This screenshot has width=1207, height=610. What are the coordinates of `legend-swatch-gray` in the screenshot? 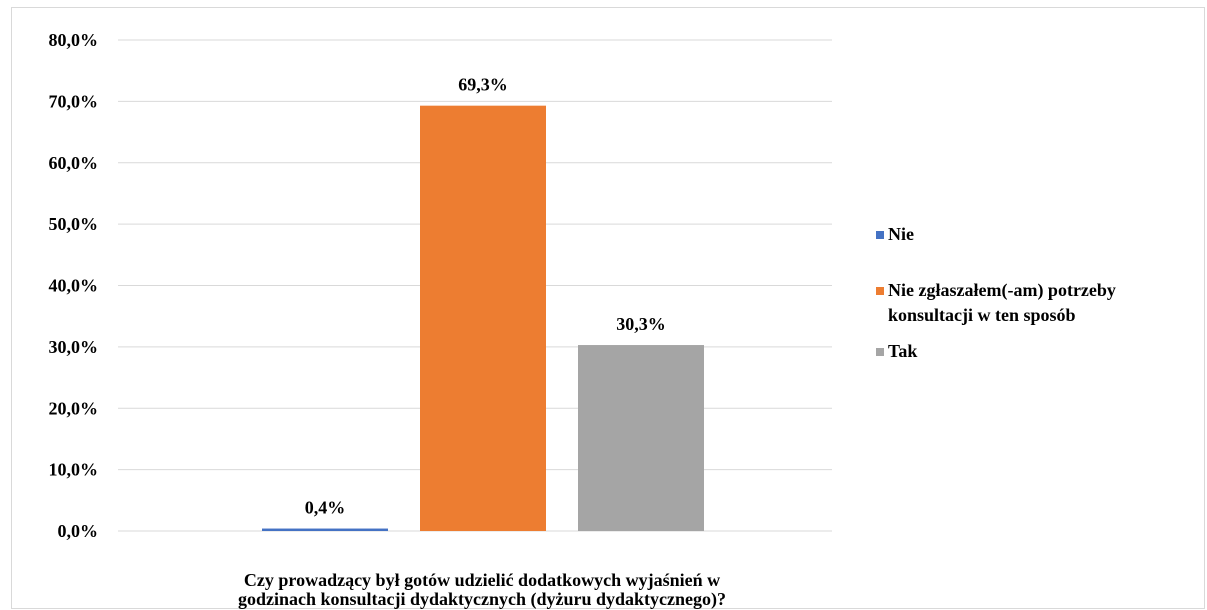 It's located at (880, 352).